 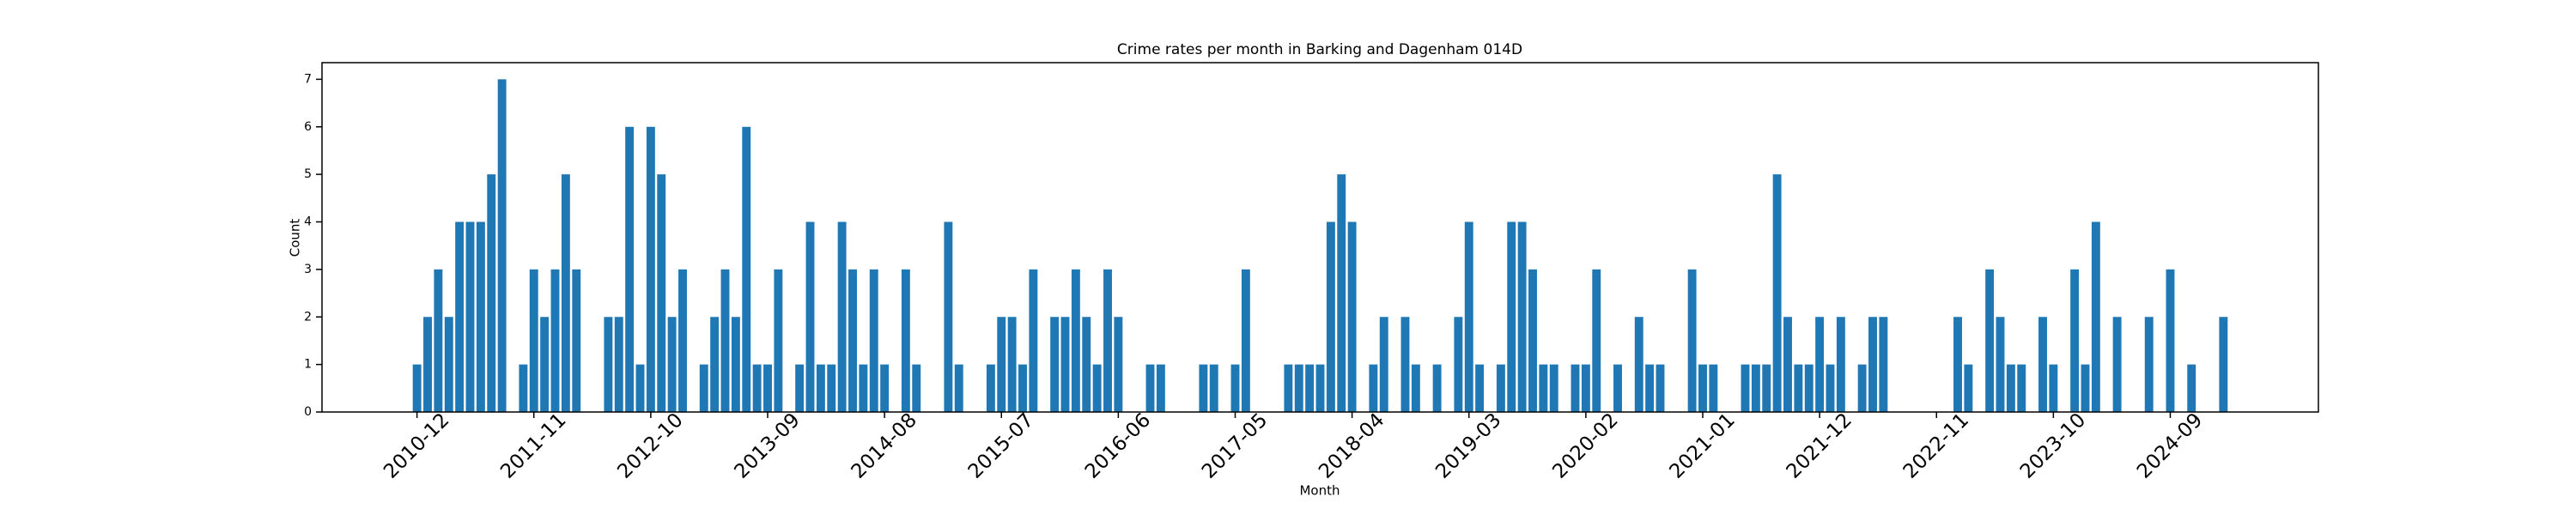 What do you see at coordinates (1352, 445) in the screenshot?
I see `x-tick-label: 2018-04` at bounding box center [1352, 445].